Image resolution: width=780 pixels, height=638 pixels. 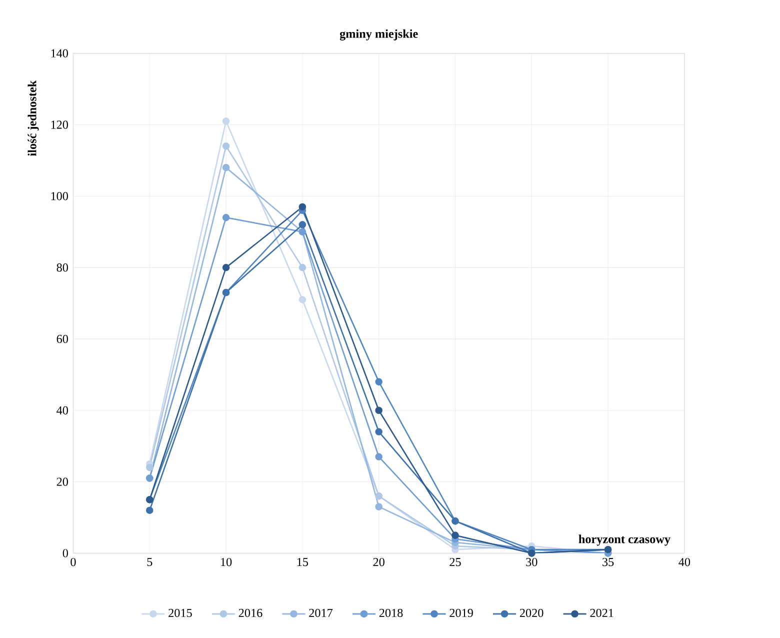 I want to click on y-axis-title: ilość jednostek, so click(x=33, y=118).